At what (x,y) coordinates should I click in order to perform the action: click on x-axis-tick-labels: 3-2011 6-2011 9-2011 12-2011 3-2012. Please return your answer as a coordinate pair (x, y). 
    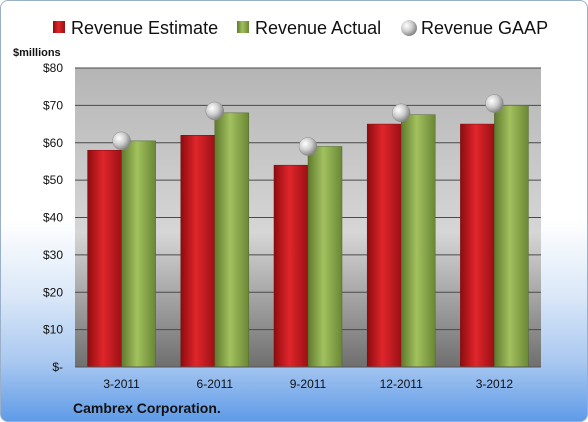
    Looking at the image, I should click on (308, 384).